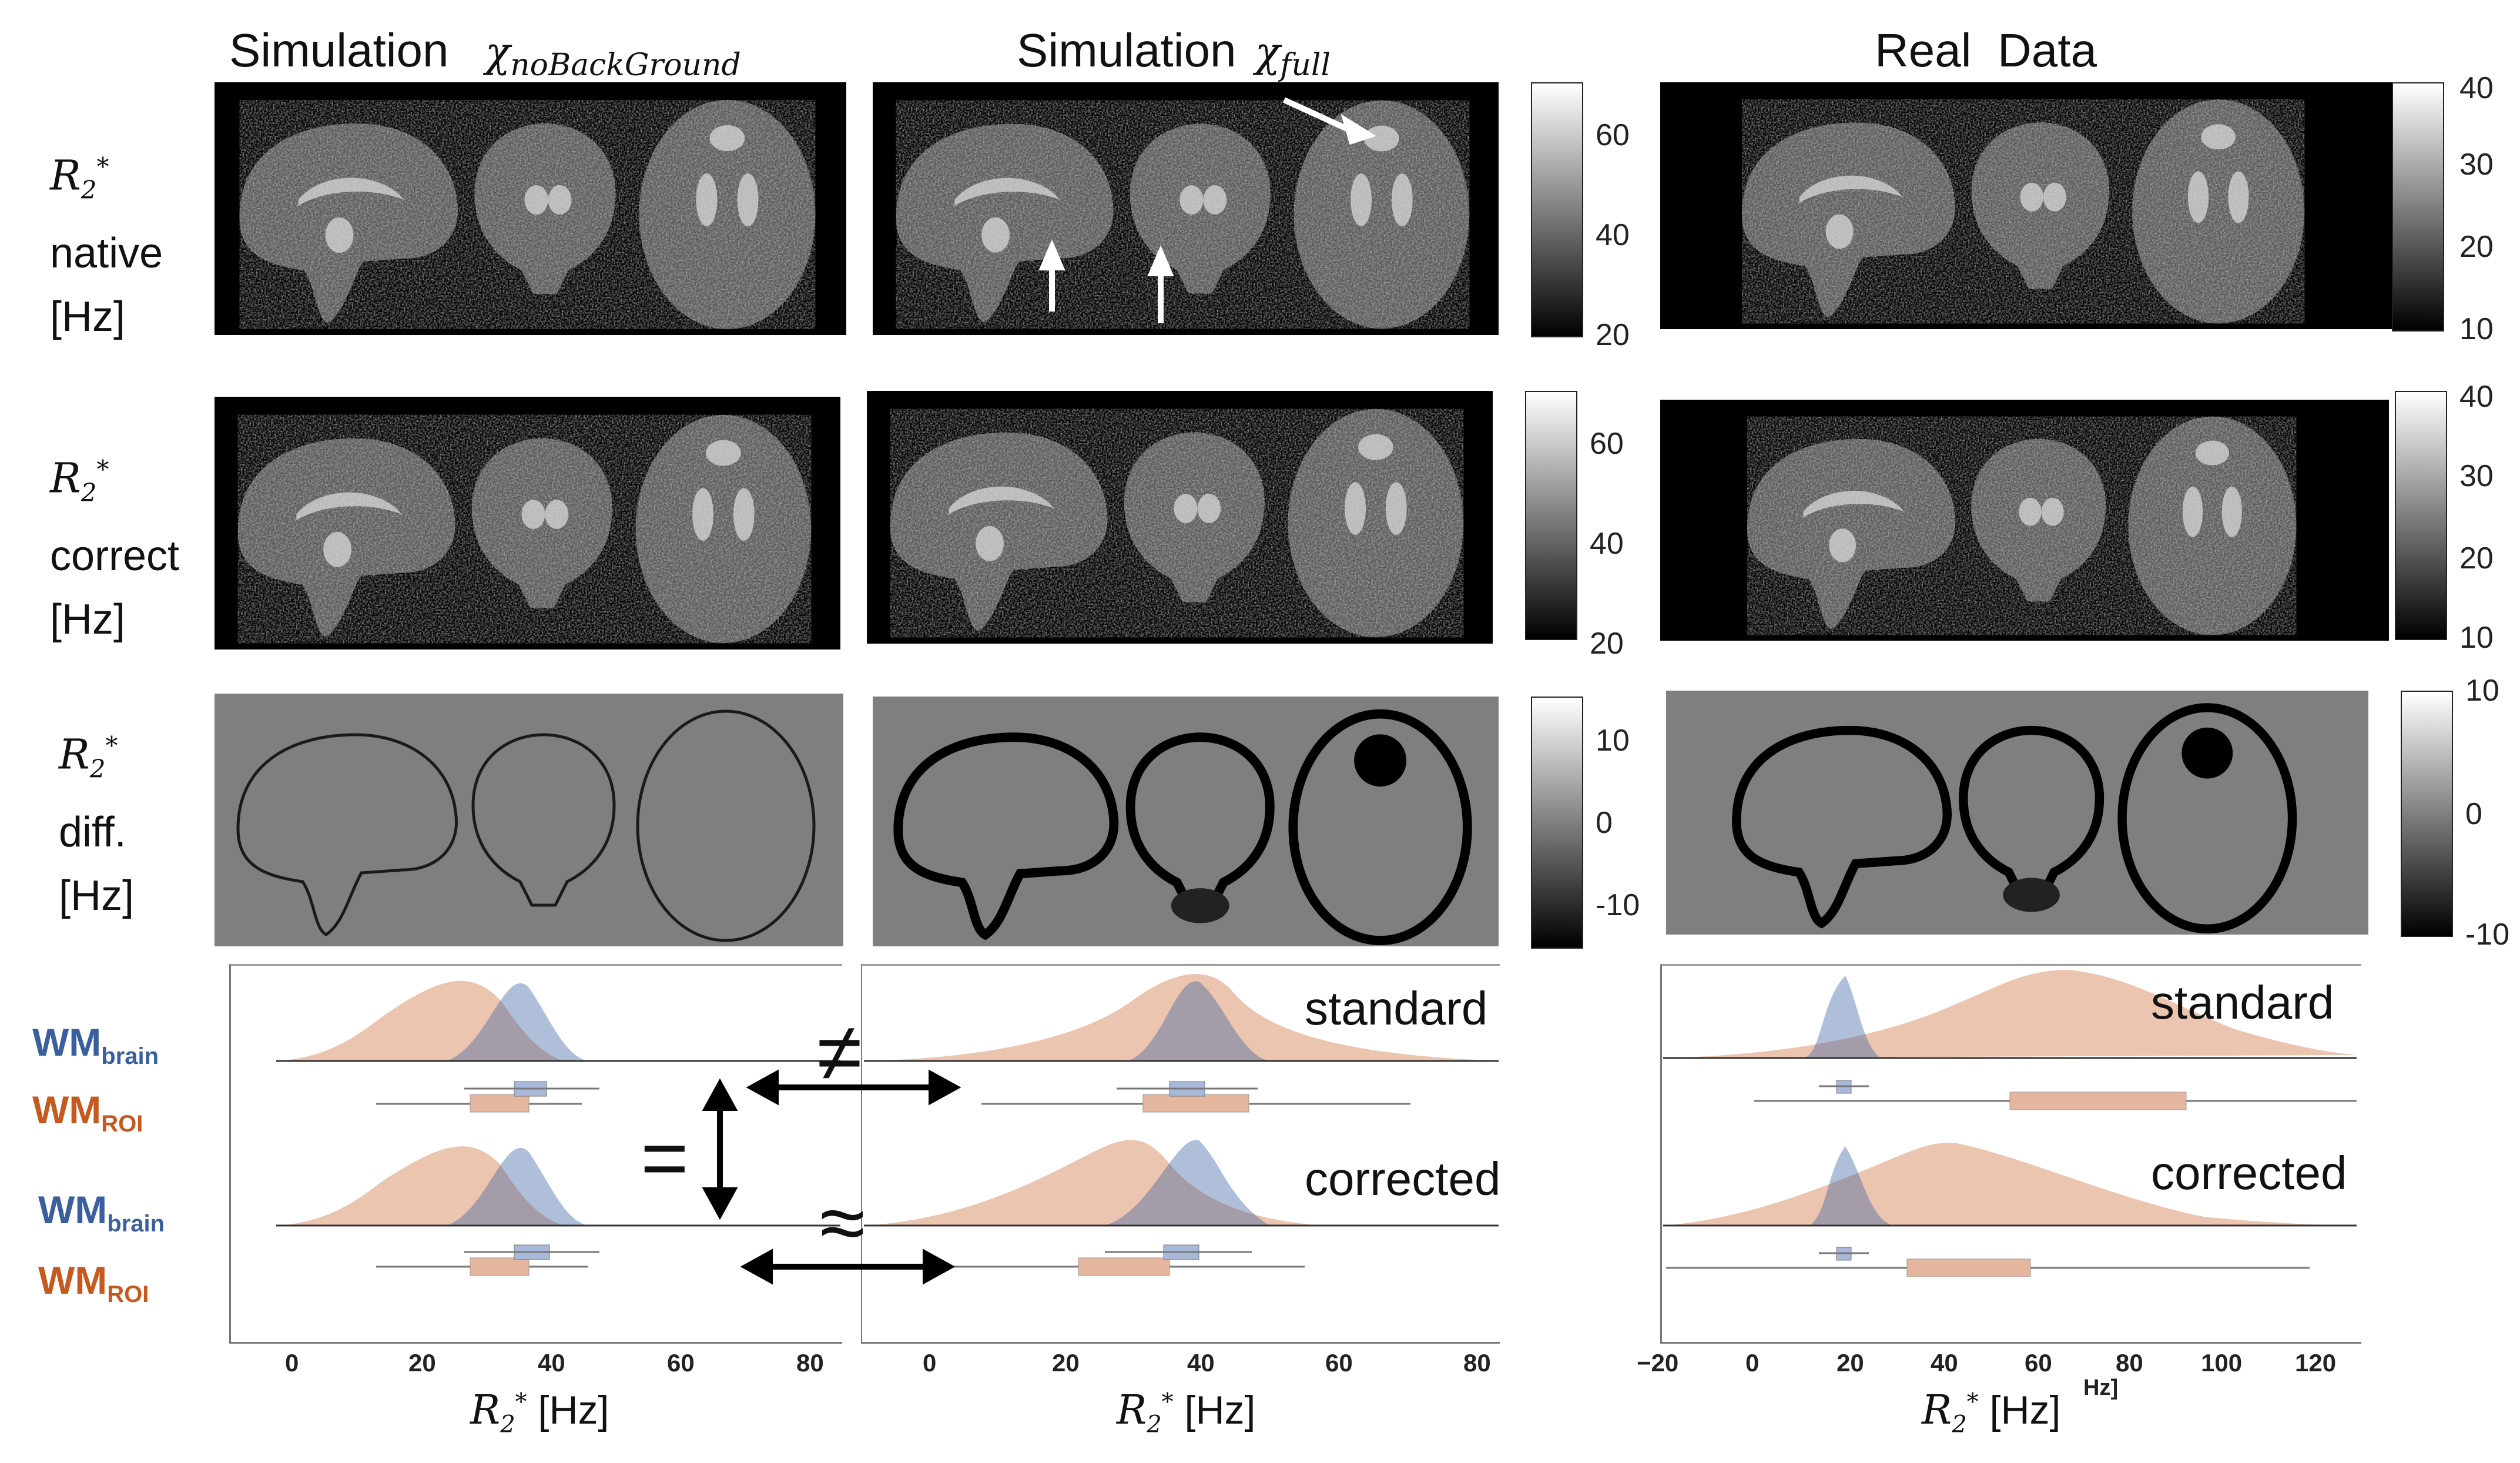  I want to click on dist-plot-sim-full, so click(1180, 1154).